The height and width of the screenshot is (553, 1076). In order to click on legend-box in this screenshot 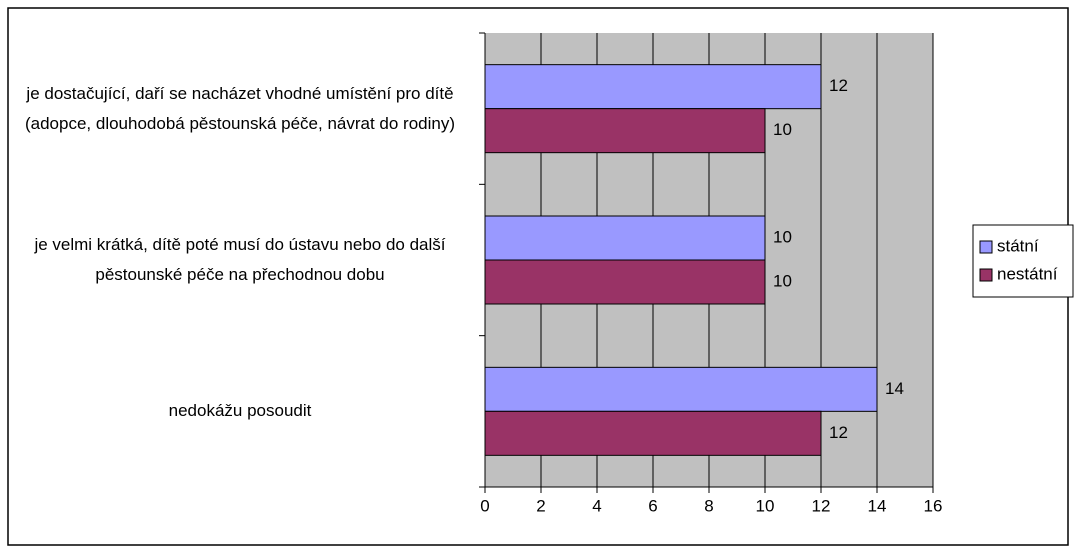, I will do `click(1023, 261)`.